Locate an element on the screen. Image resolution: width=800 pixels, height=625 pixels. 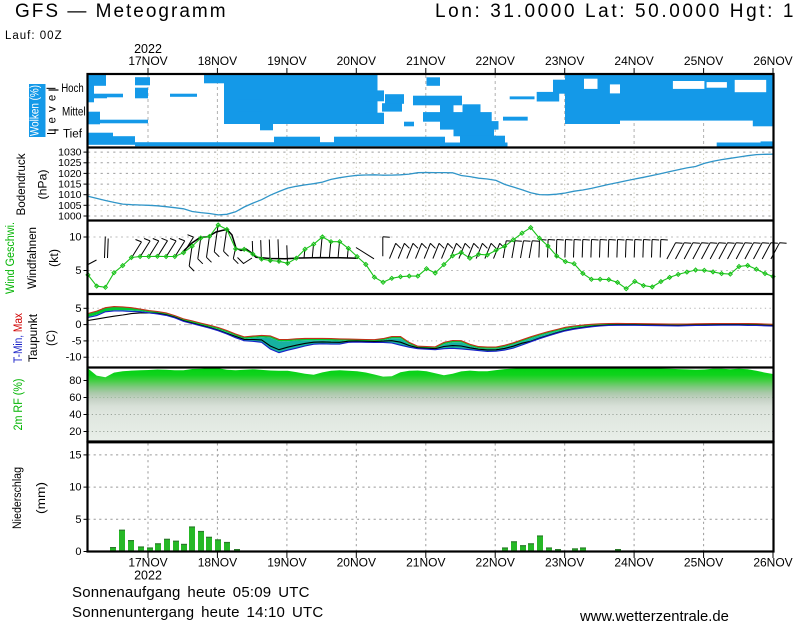
svg-text: (hPa) is located at coordinates (43, 184).